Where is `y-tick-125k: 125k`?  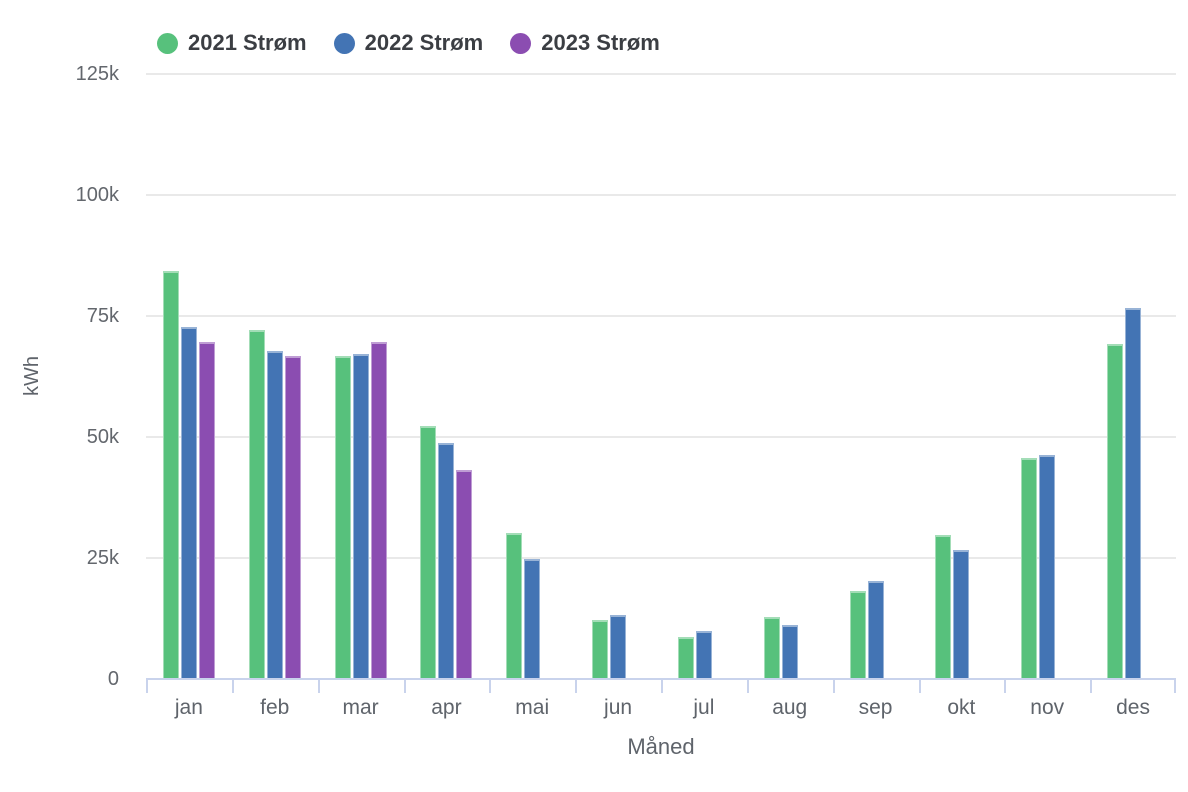
y-tick-125k: 125k is located at coordinates (97, 74).